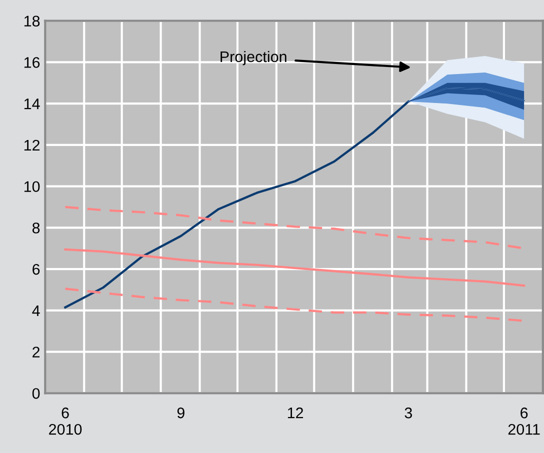  What do you see at coordinates (32, 186) in the screenshot?
I see `y-tick-label: 10` at bounding box center [32, 186].